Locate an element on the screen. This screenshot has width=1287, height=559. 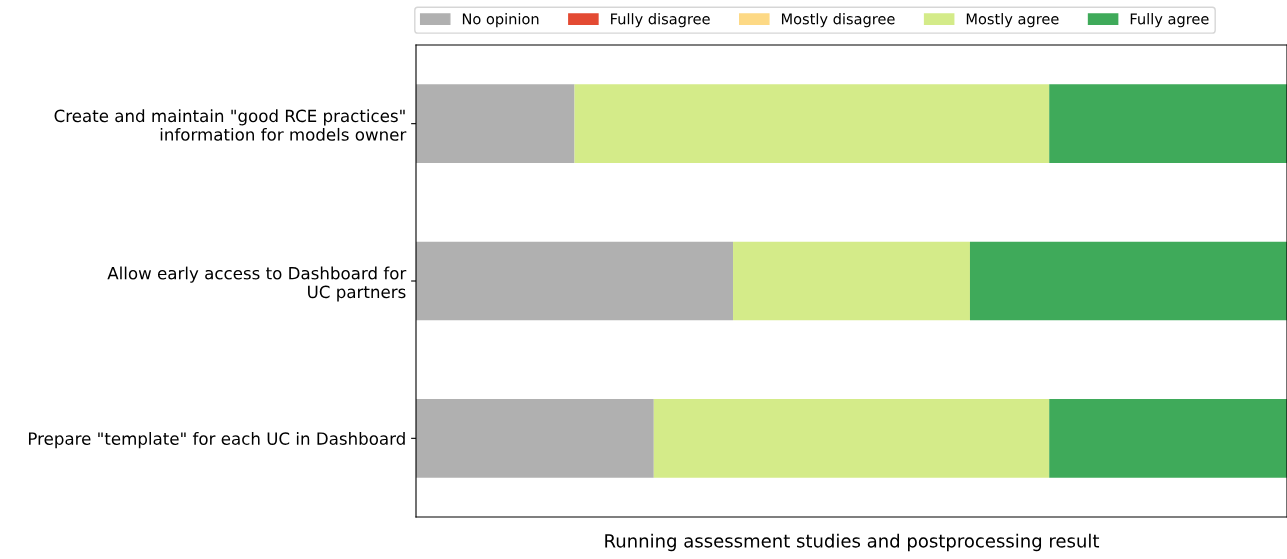
y-tick-label: Create and maintain "good RCE practices" information for models owner is located at coordinates (230, 125).